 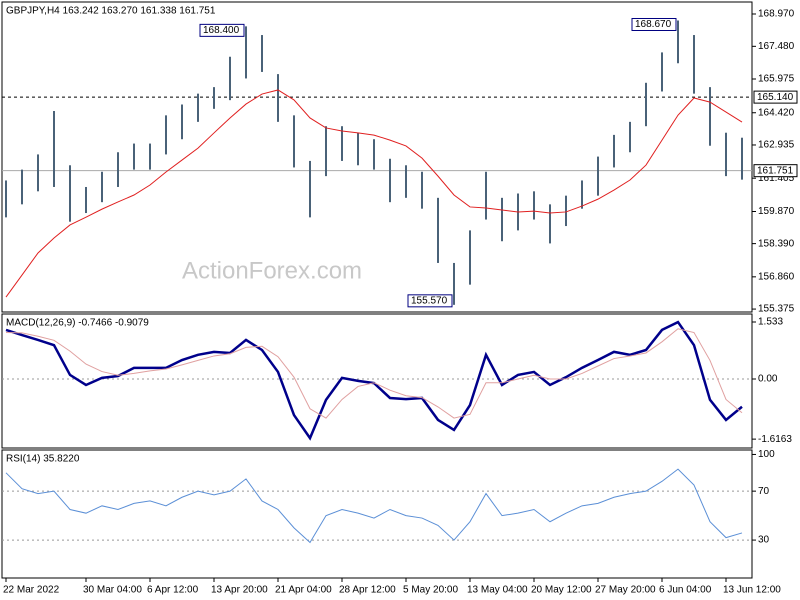 I want to click on y-tick-label: 158.390, so click(x=776, y=243).